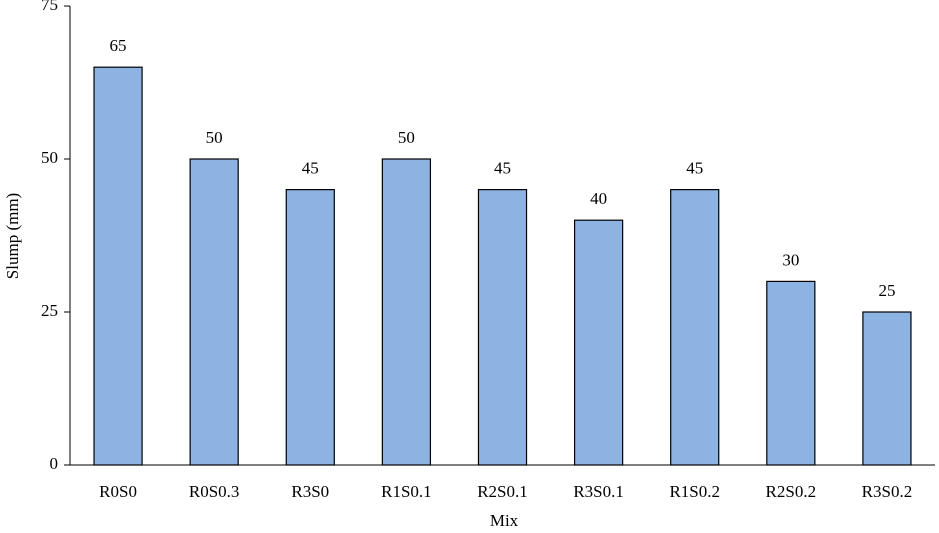 The width and height of the screenshot is (939, 533). Describe the element at coordinates (598, 198) in the screenshot. I see `data-label: 40` at that location.